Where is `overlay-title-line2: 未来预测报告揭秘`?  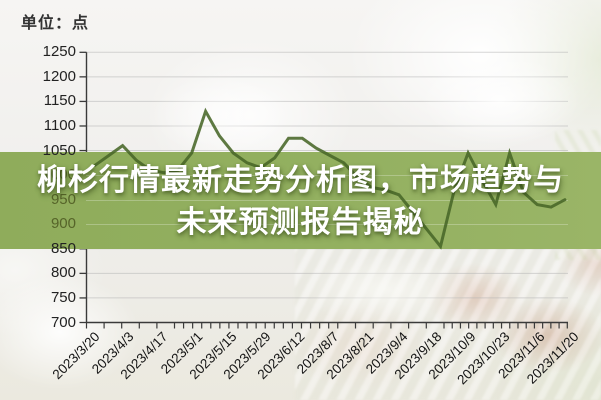
overlay-title-line2: 未来预测报告揭秘 is located at coordinates (300, 222).